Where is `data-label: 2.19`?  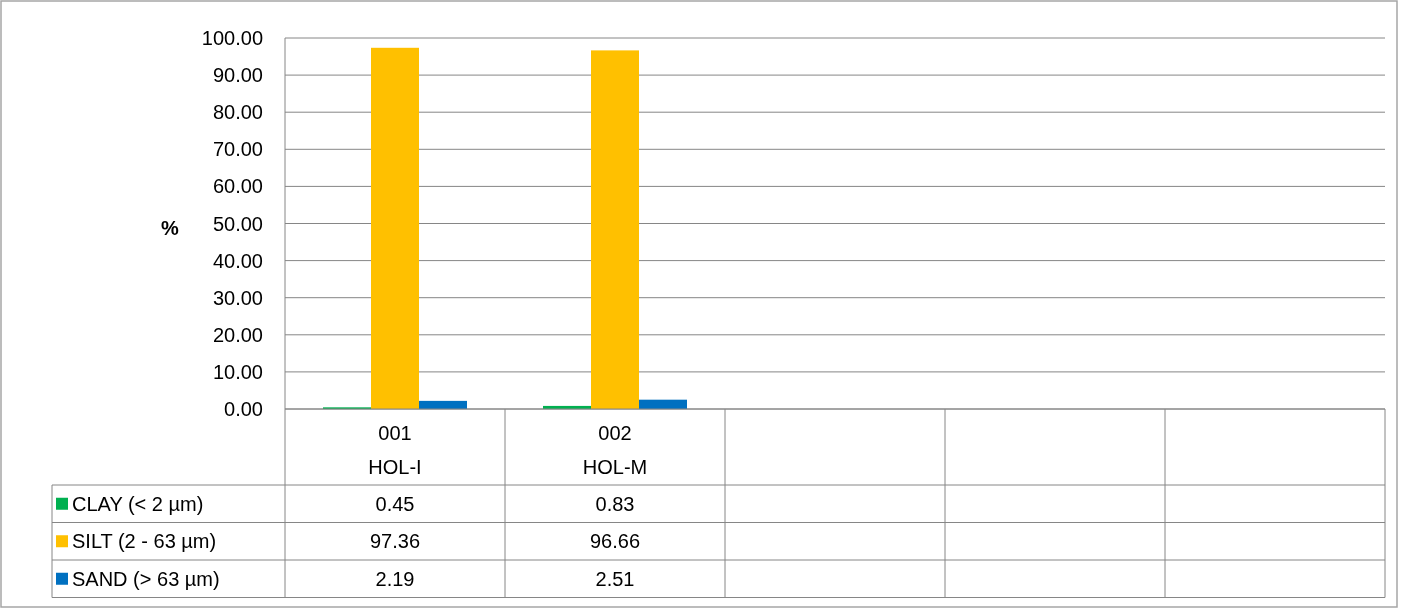
data-label: 2.19 is located at coordinates (395, 578).